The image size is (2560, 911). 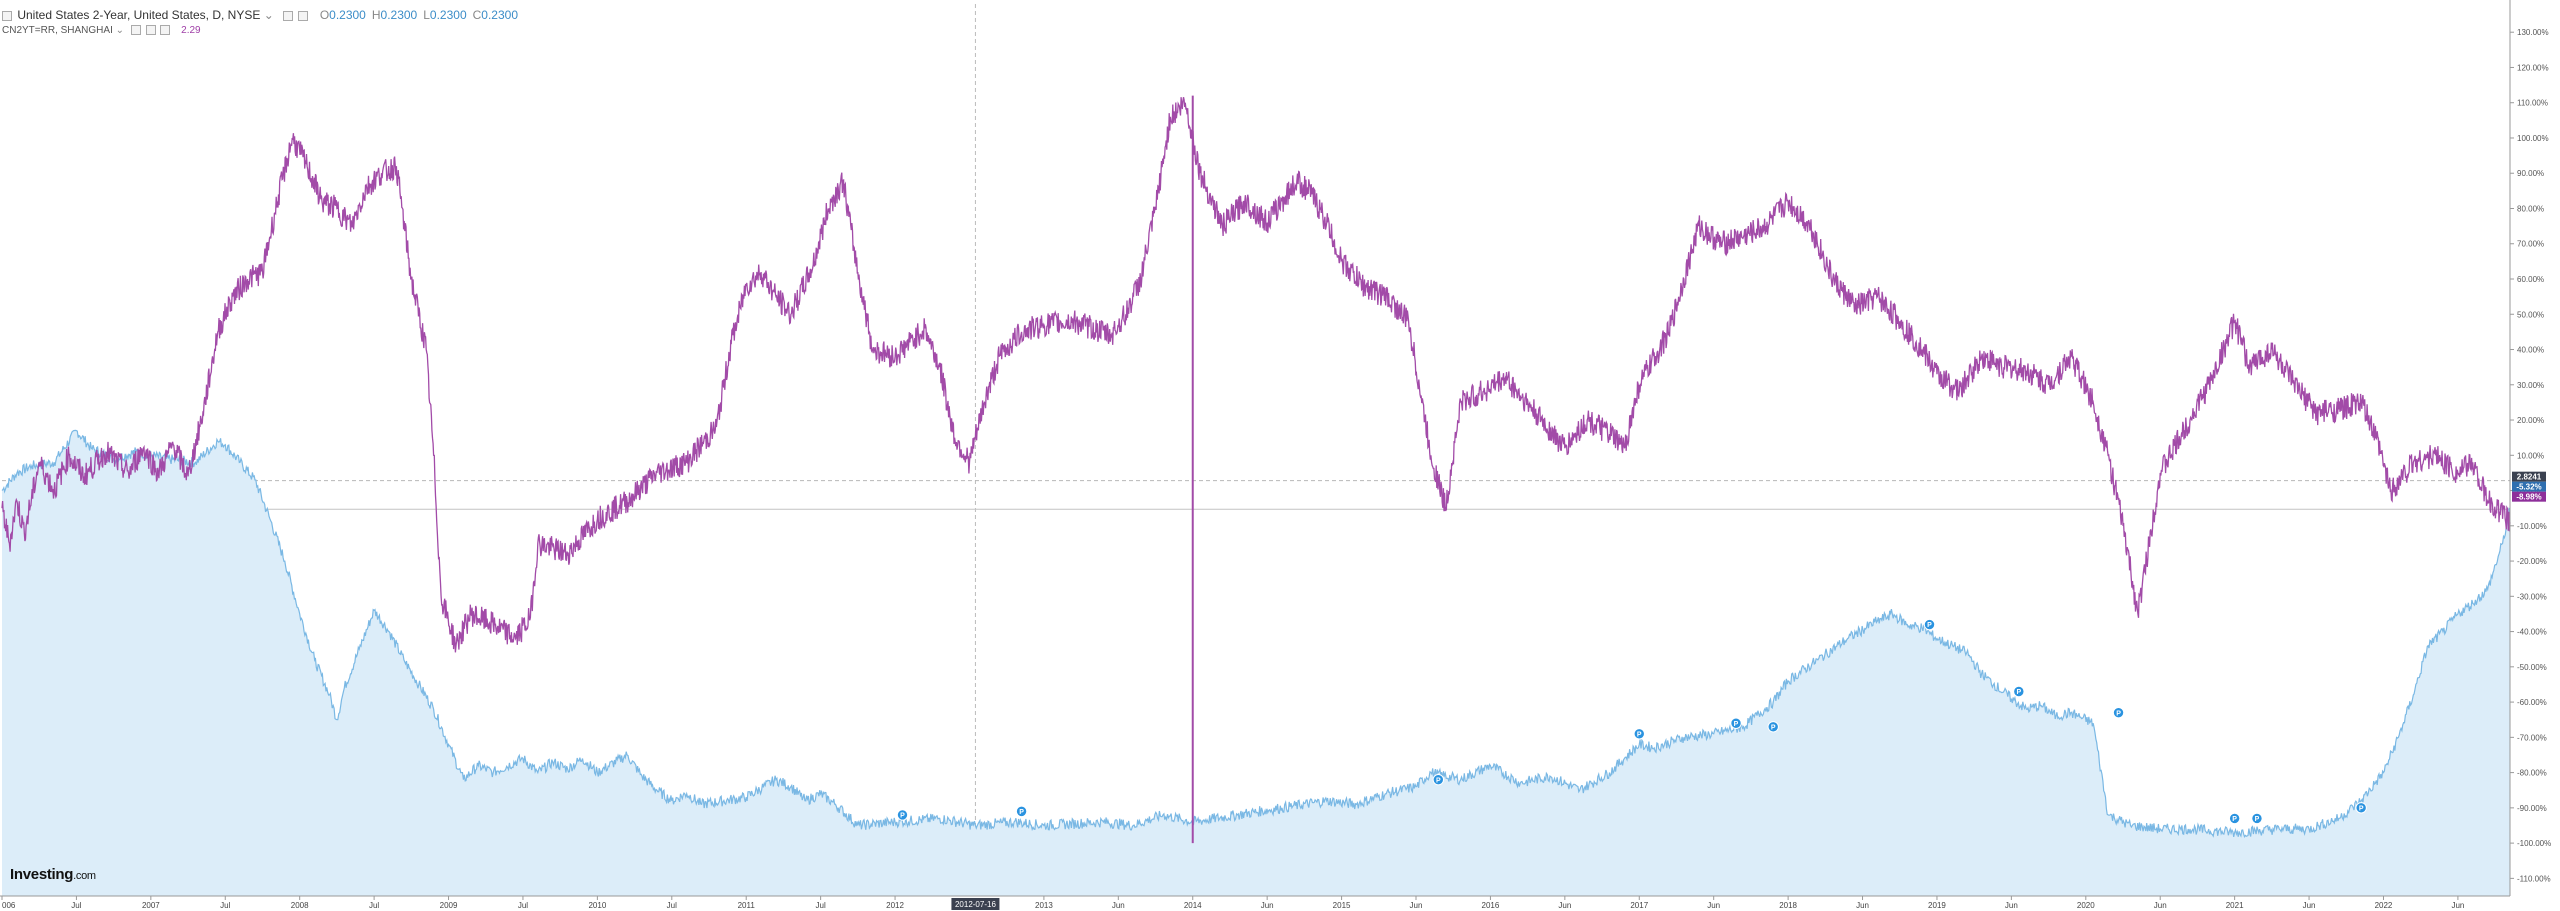 I want to click on x-tick-label: 2010, so click(x=597, y=905).